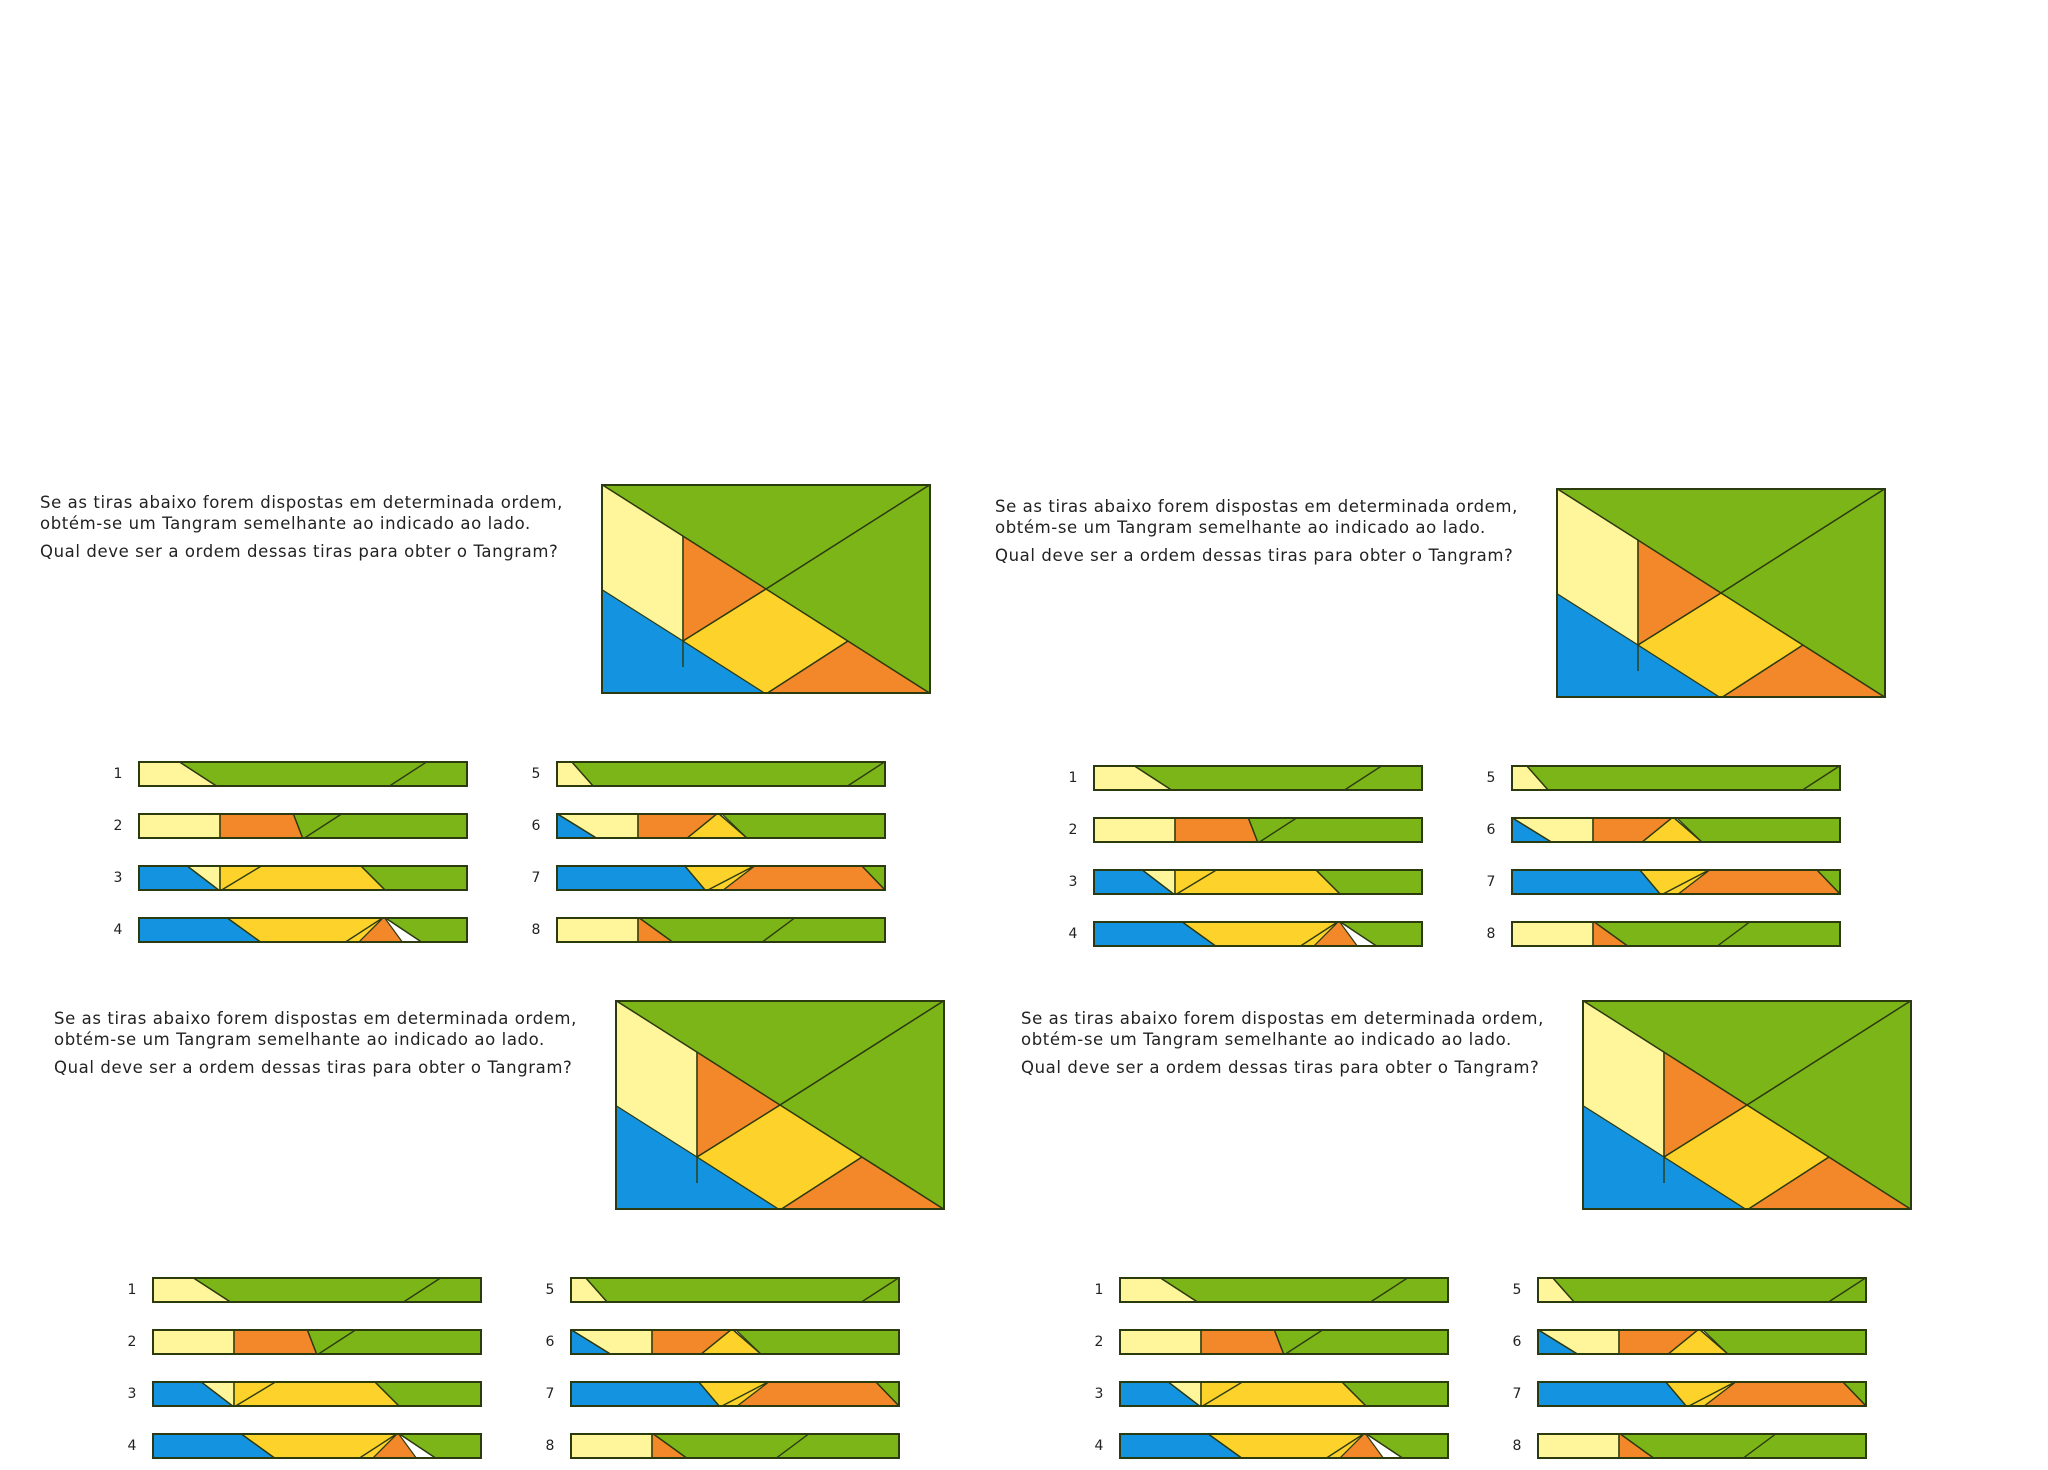 The width and height of the screenshot is (2048, 1470). What do you see at coordinates (1491, 830) in the screenshot?
I see `strip-number-label: 6` at bounding box center [1491, 830].